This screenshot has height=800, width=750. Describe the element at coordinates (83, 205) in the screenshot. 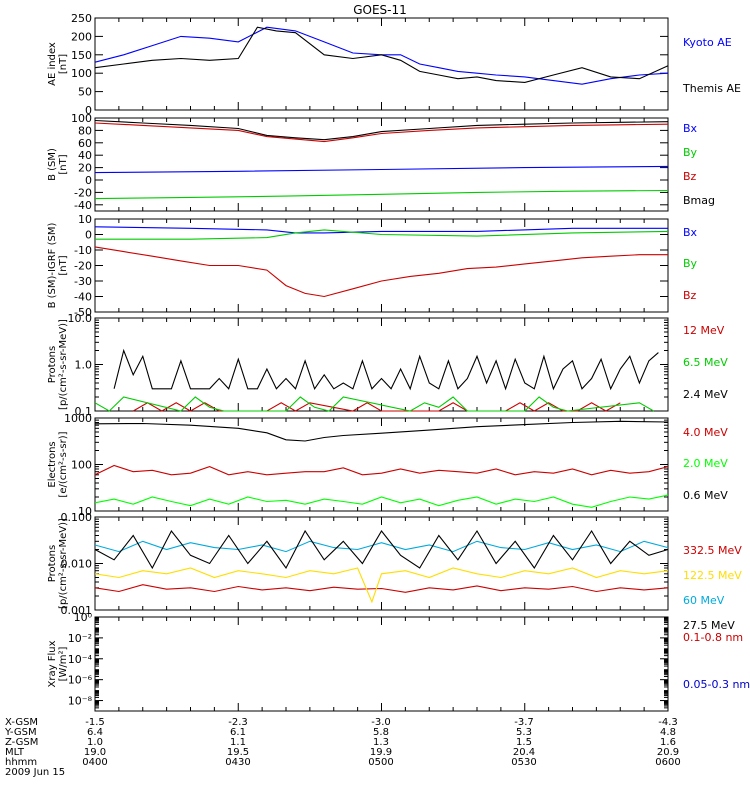

I see `y-tick-label: -40` at that location.